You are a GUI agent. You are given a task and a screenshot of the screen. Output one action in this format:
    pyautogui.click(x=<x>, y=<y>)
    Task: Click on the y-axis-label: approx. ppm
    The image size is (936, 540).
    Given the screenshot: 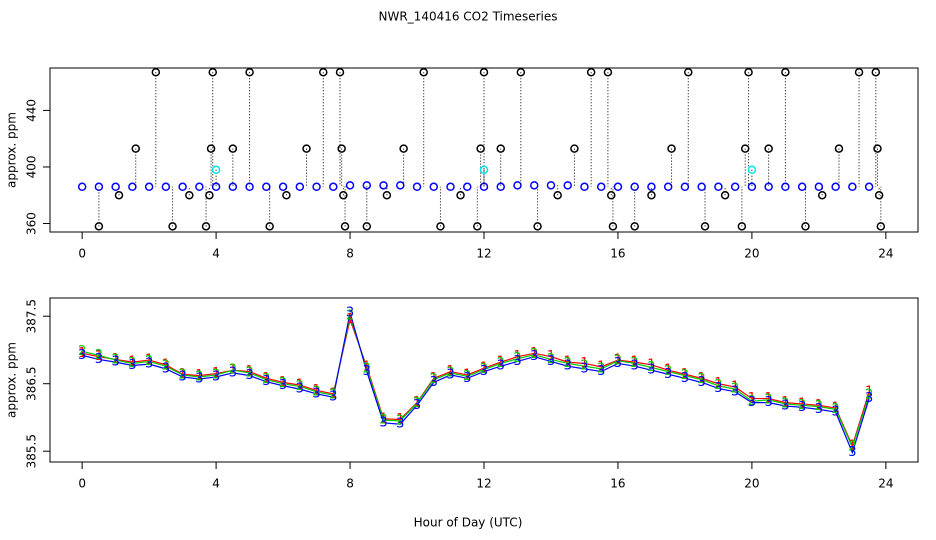 What is the action you would take?
    pyautogui.click(x=12, y=150)
    